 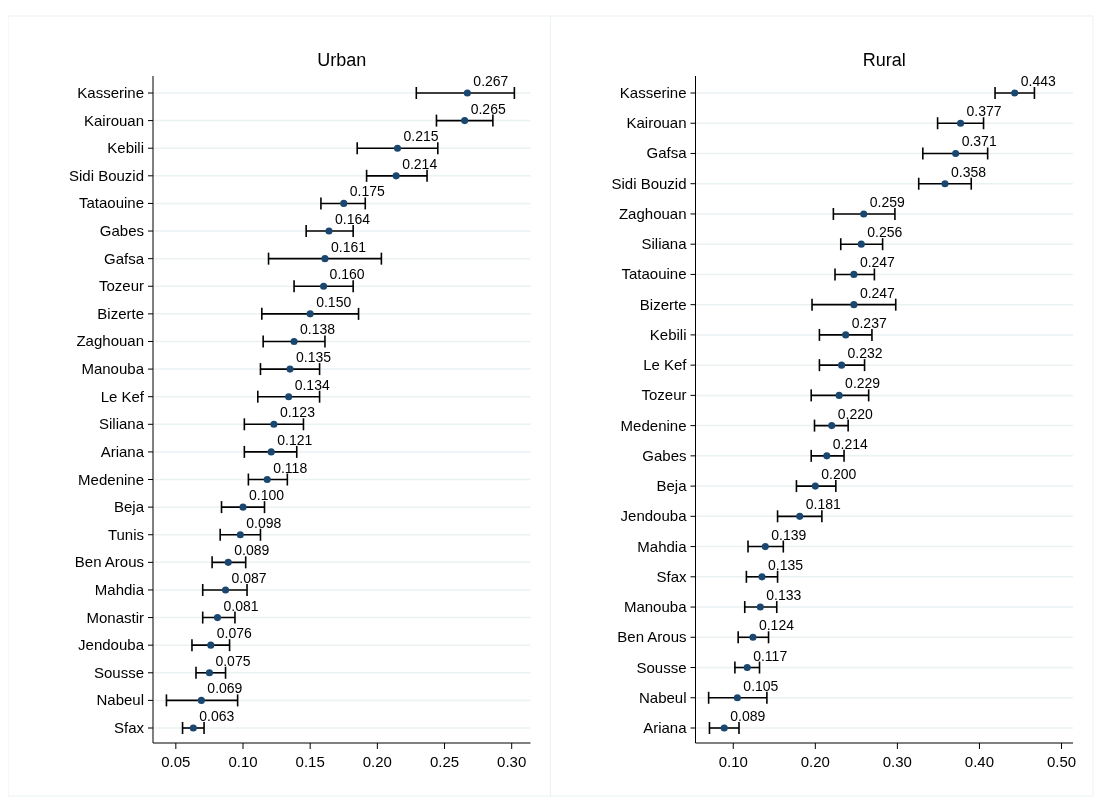 What do you see at coordinates (342, 60) in the screenshot?
I see `chart-title: Urban` at bounding box center [342, 60].